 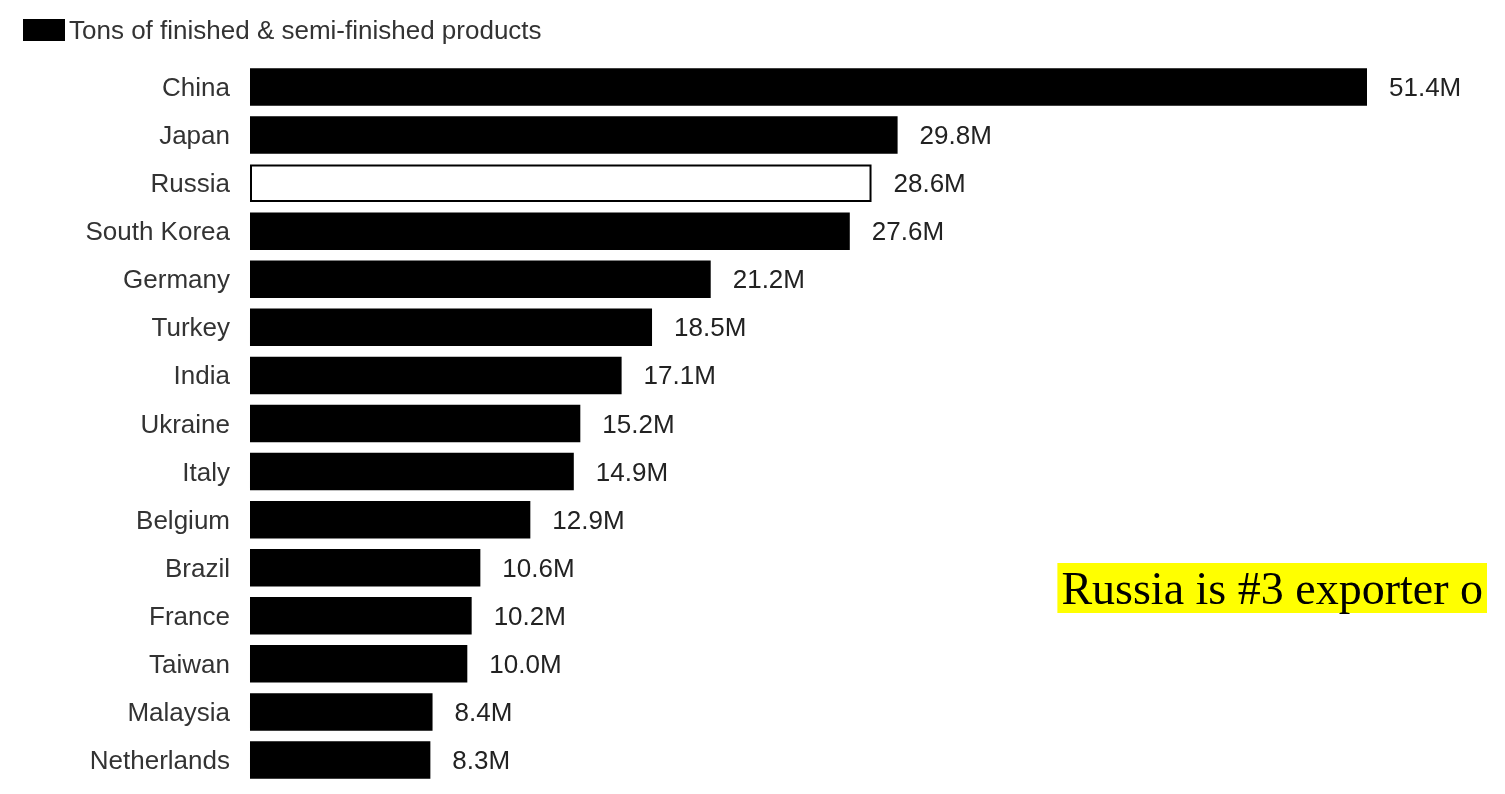 I want to click on data-label: 29.8M, so click(x=955, y=135).